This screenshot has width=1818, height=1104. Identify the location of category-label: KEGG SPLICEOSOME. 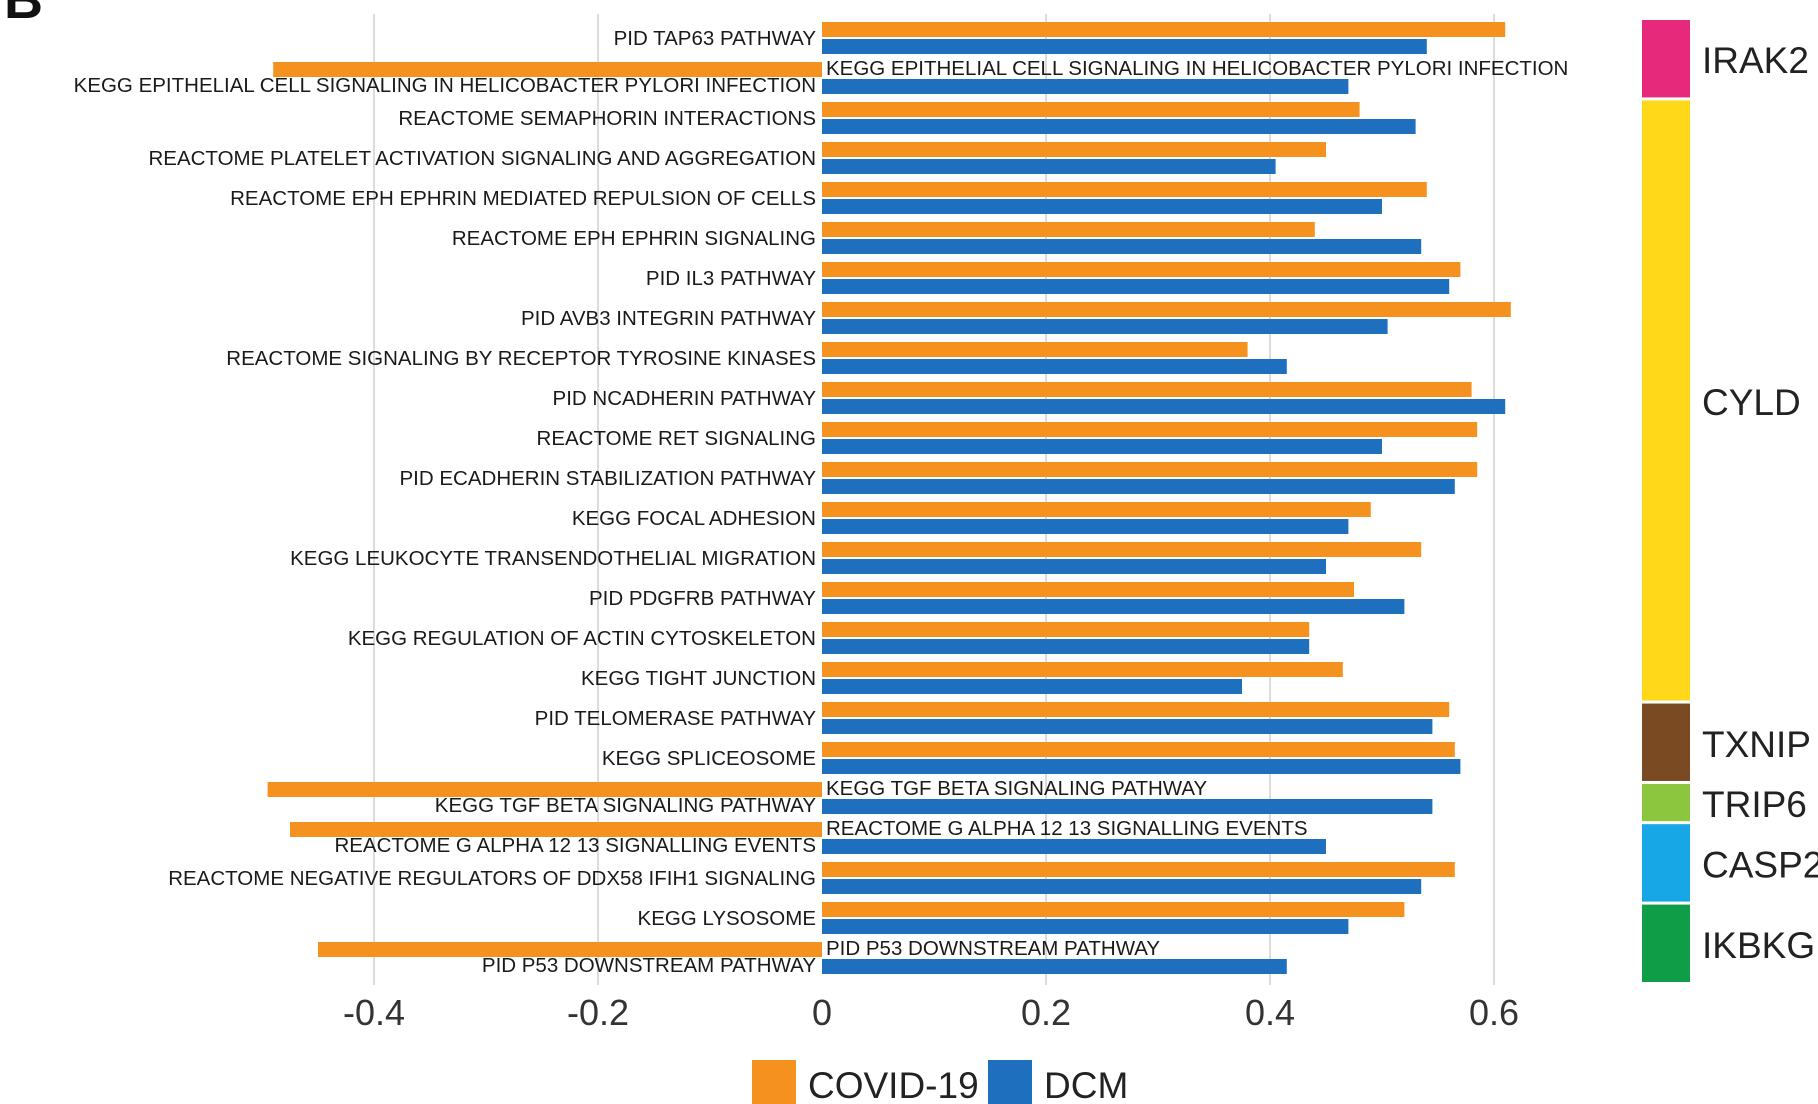
(709, 758).